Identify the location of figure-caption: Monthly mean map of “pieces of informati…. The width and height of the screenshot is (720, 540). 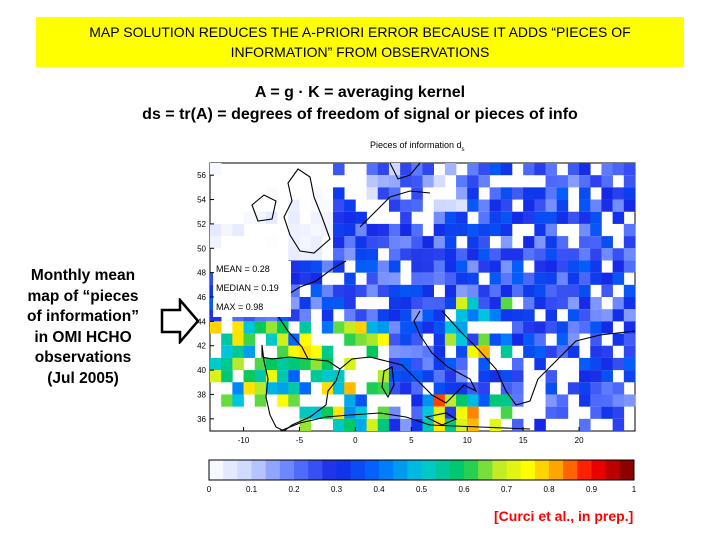
(83, 327).